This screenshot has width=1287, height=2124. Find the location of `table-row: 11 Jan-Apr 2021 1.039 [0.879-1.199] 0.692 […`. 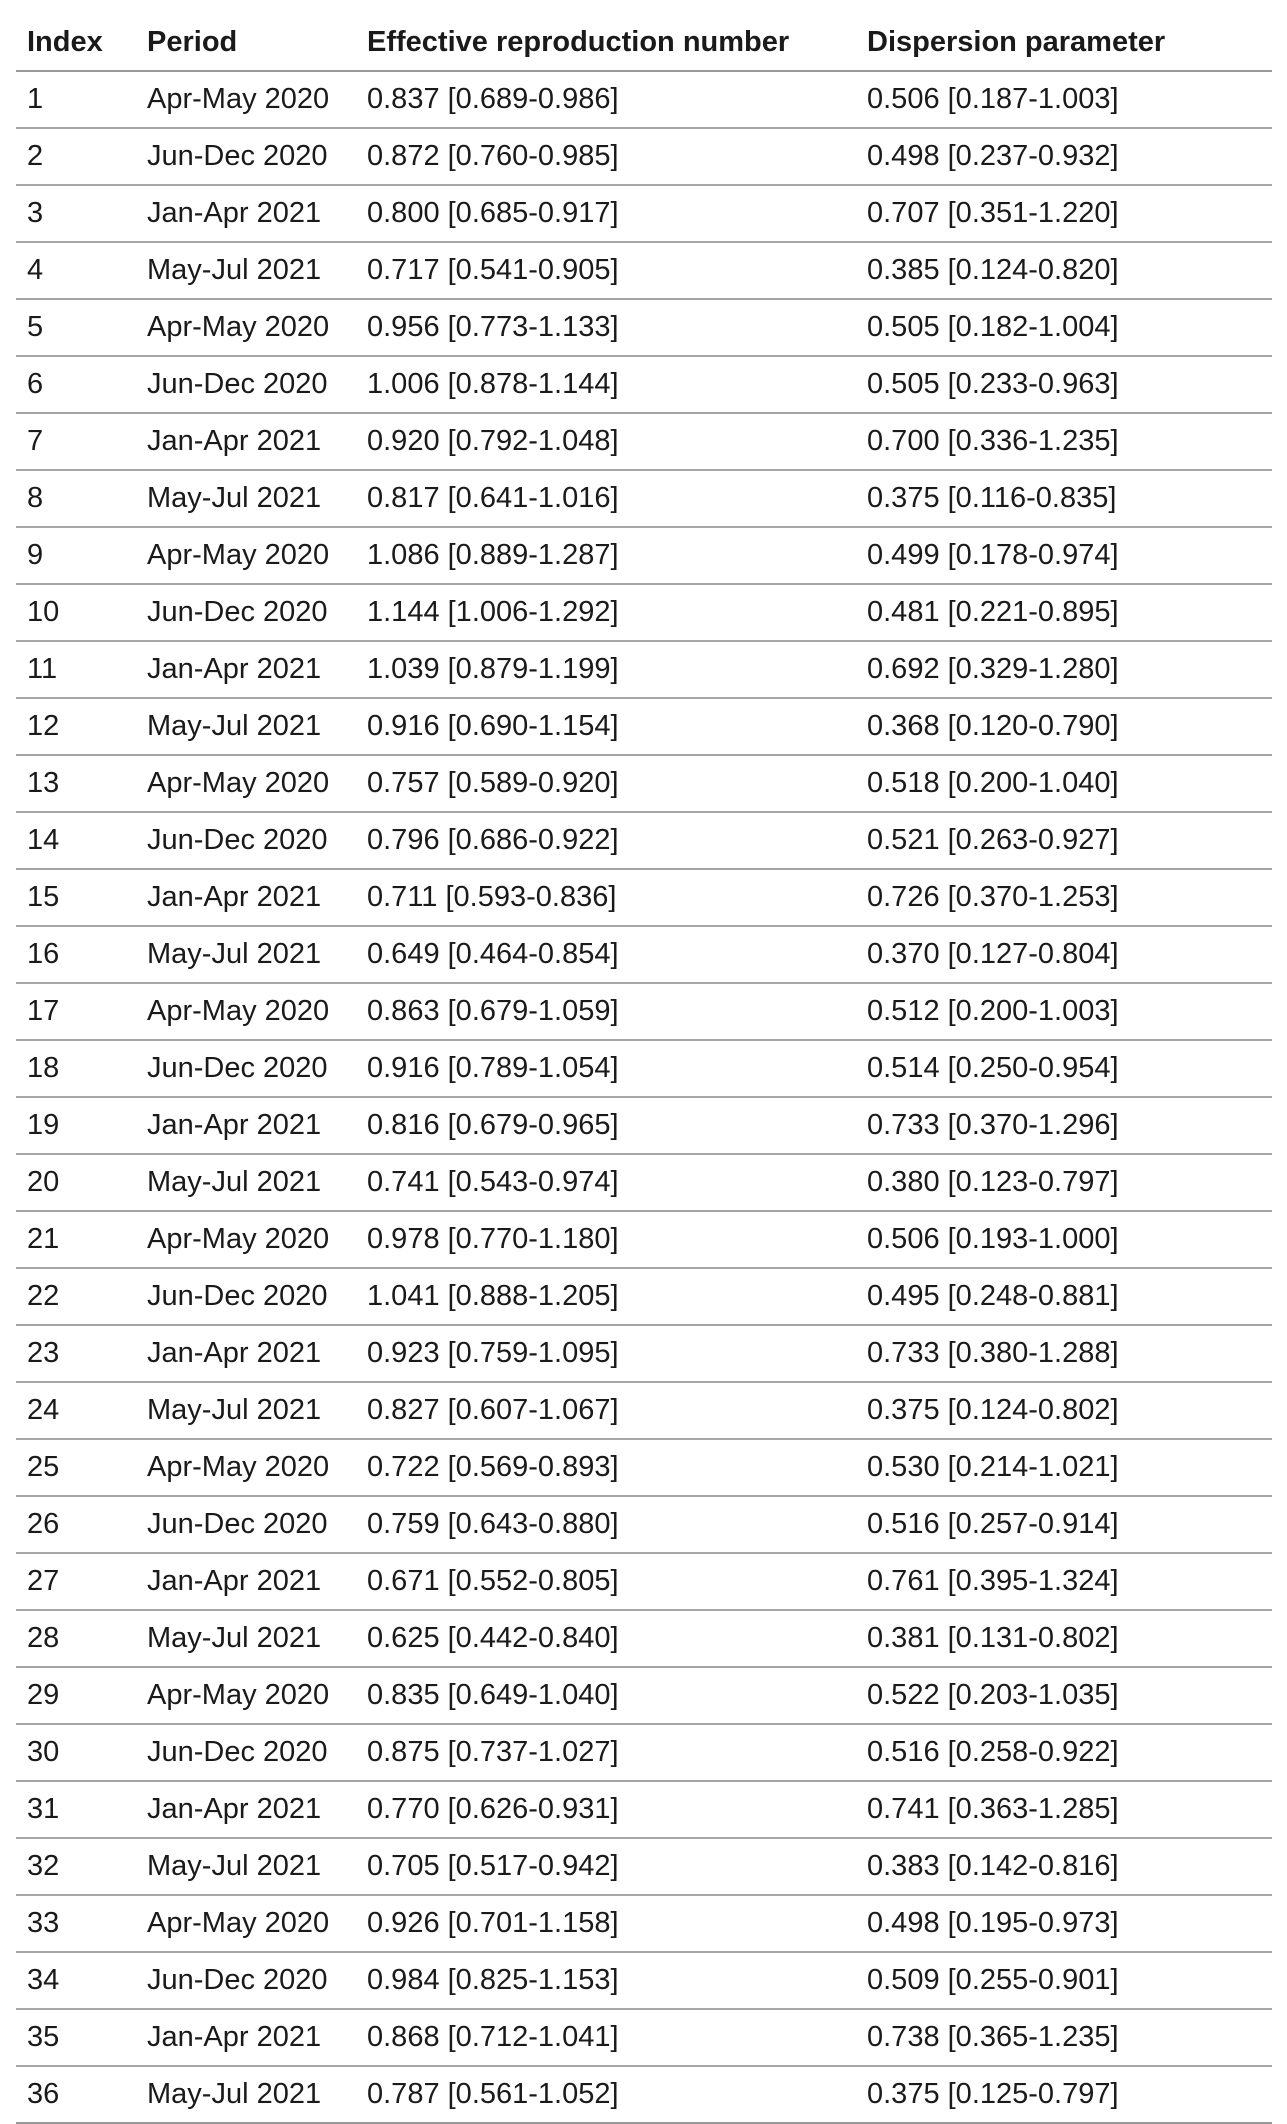

table-row: 11 Jan-Apr 2021 1.039 [0.879-1.199] 0.692 [… is located at coordinates (644, 670).